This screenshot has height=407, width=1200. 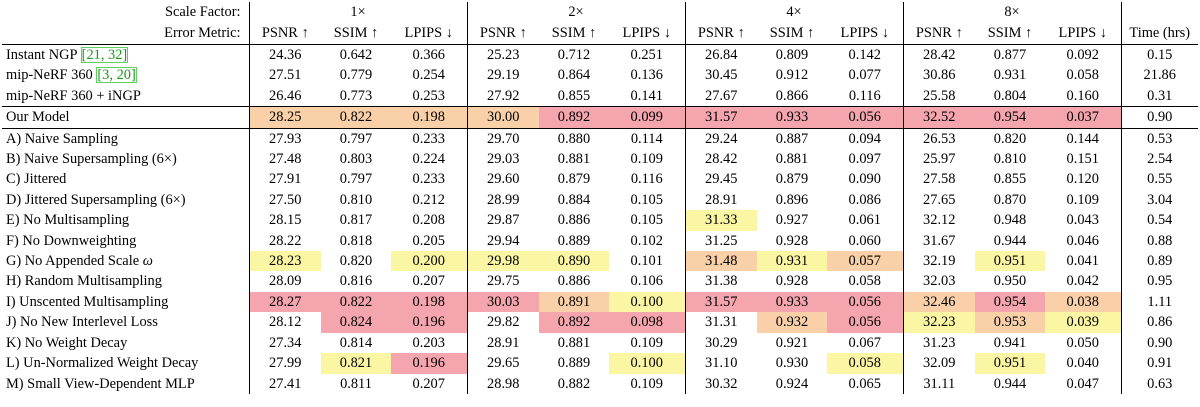 What do you see at coordinates (502, 139) in the screenshot?
I see `metric-value: 29.70` at bounding box center [502, 139].